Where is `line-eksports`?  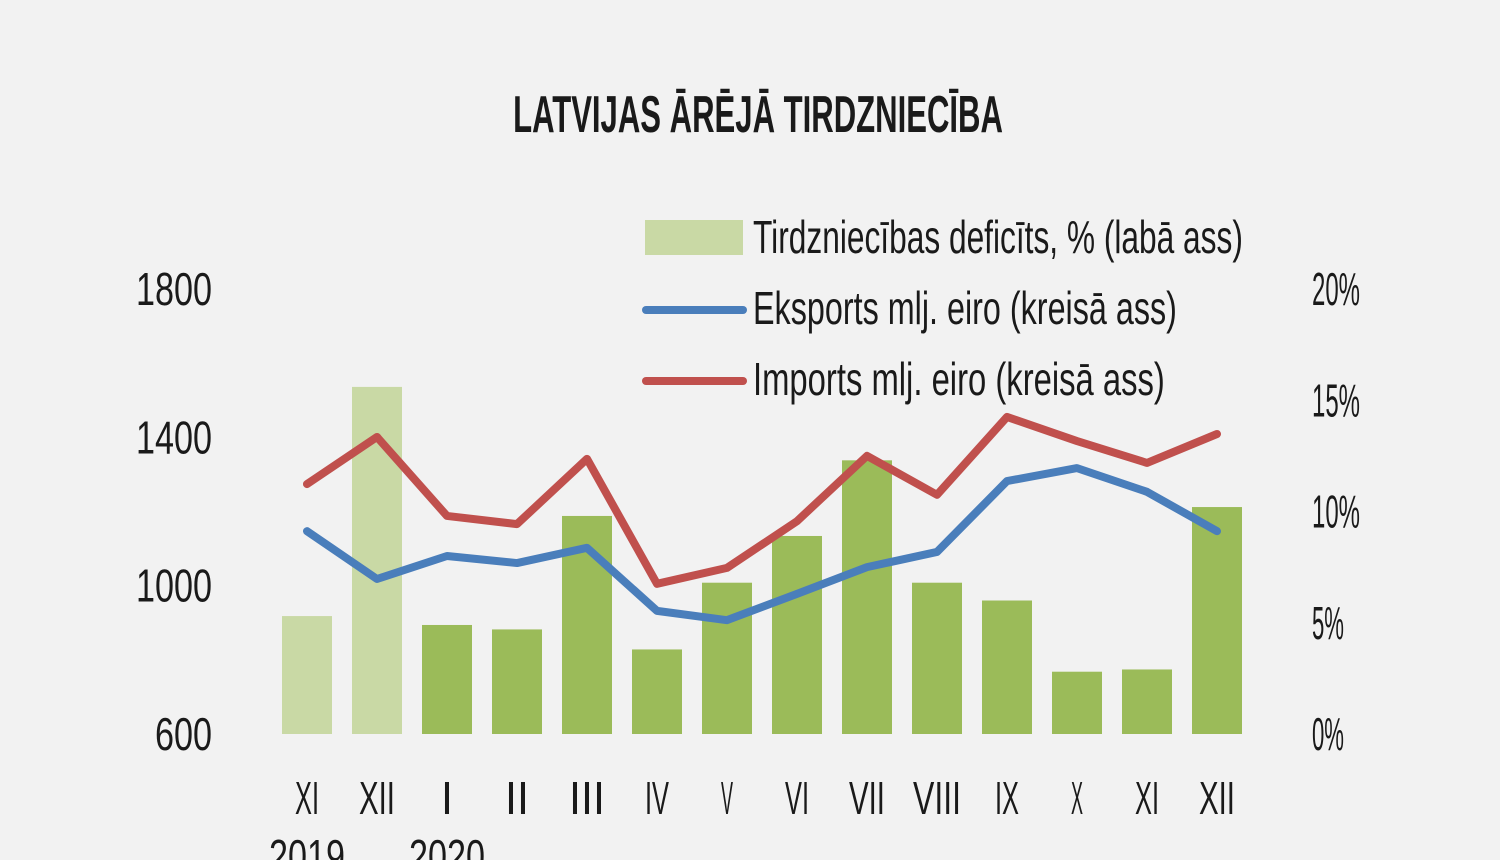 line-eksports is located at coordinates (762, 544).